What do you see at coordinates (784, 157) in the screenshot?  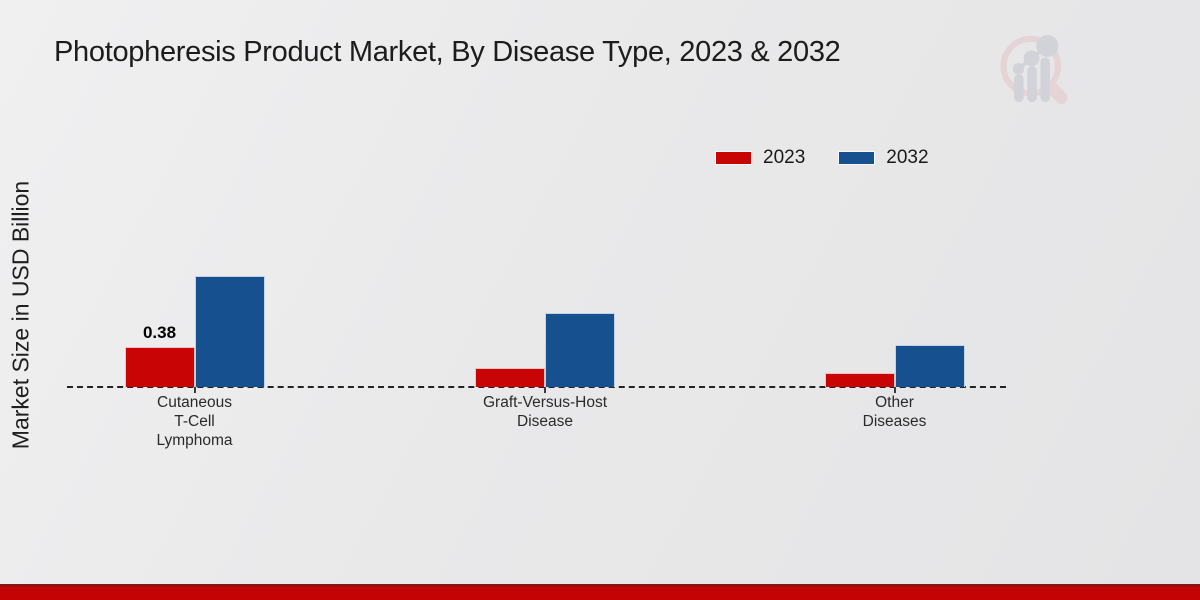 I see `legend-label: 2023` at bounding box center [784, 157].